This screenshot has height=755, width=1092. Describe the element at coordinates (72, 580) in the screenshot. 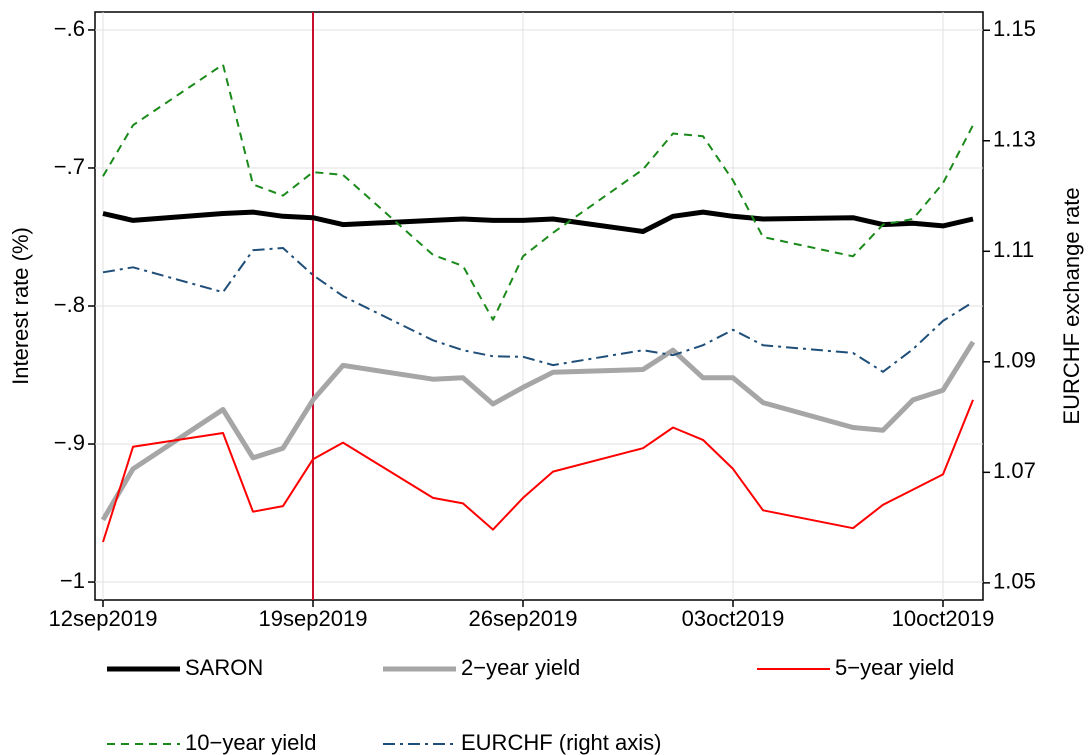

I see `y-tick-label: −1` at that location.